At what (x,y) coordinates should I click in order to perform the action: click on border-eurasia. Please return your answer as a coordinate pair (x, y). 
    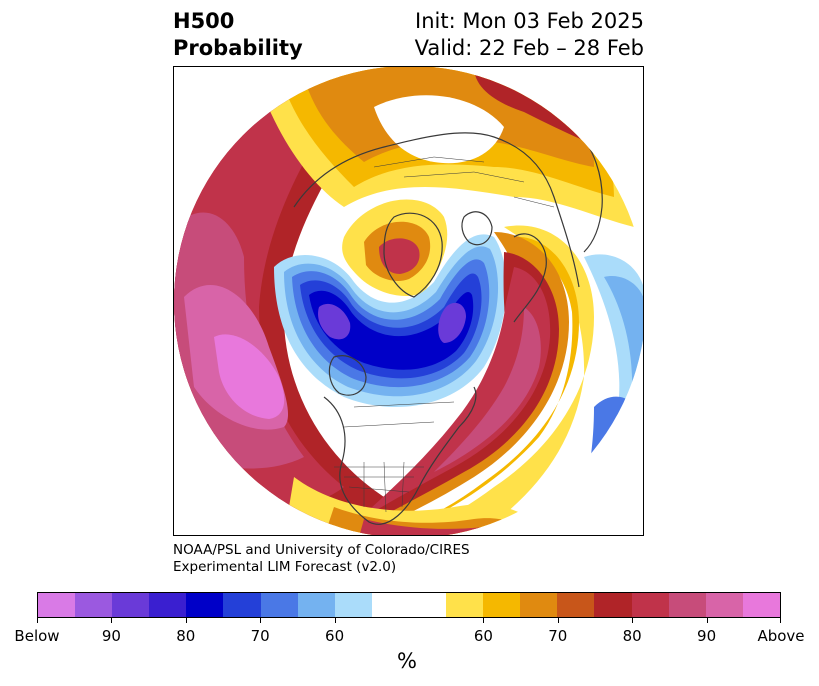
    Looking at the image, I should click on (464, 182).